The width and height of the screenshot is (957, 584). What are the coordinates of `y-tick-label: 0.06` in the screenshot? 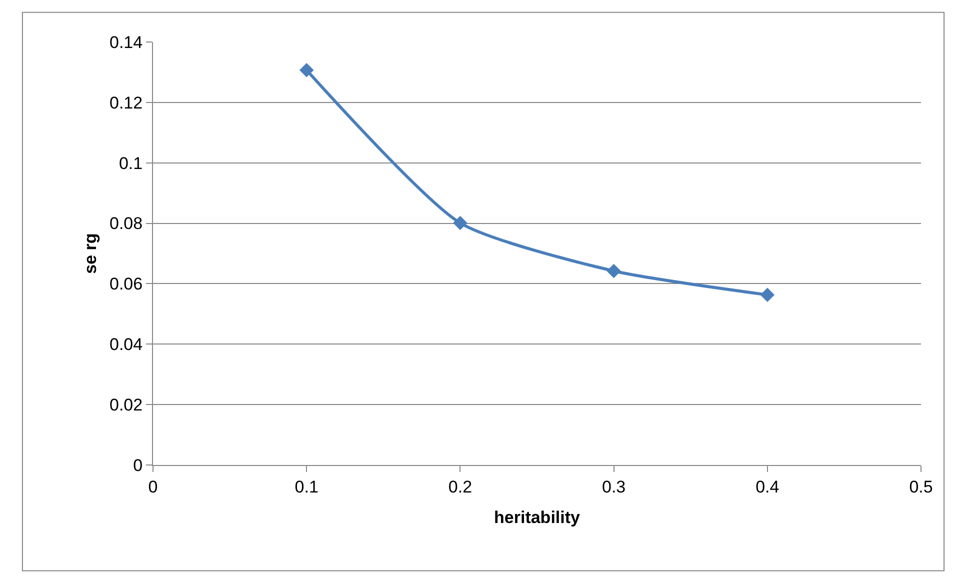 It's located at (126, 284).